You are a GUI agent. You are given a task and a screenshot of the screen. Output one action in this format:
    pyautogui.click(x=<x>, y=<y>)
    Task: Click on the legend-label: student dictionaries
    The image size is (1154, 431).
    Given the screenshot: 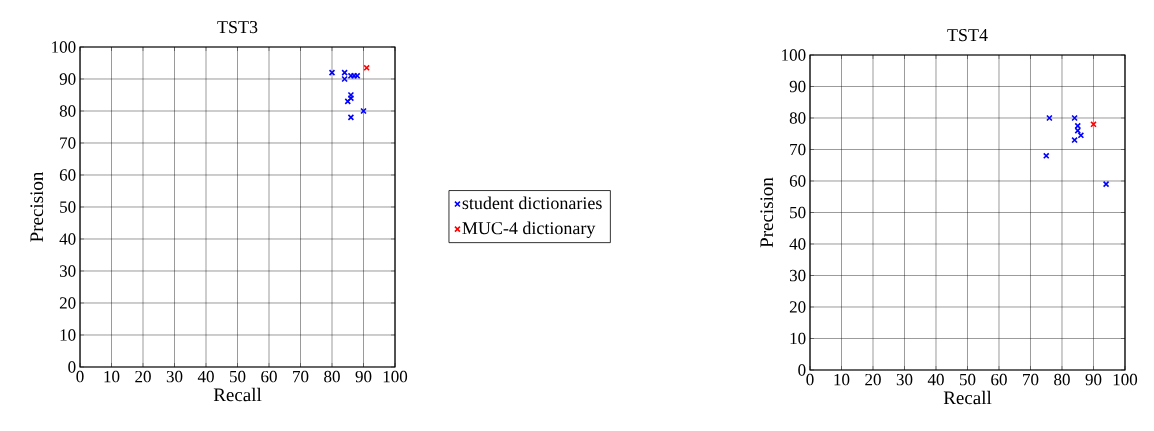 What is the action you would take?
    pyautogui.click(x=532, y=203)
    